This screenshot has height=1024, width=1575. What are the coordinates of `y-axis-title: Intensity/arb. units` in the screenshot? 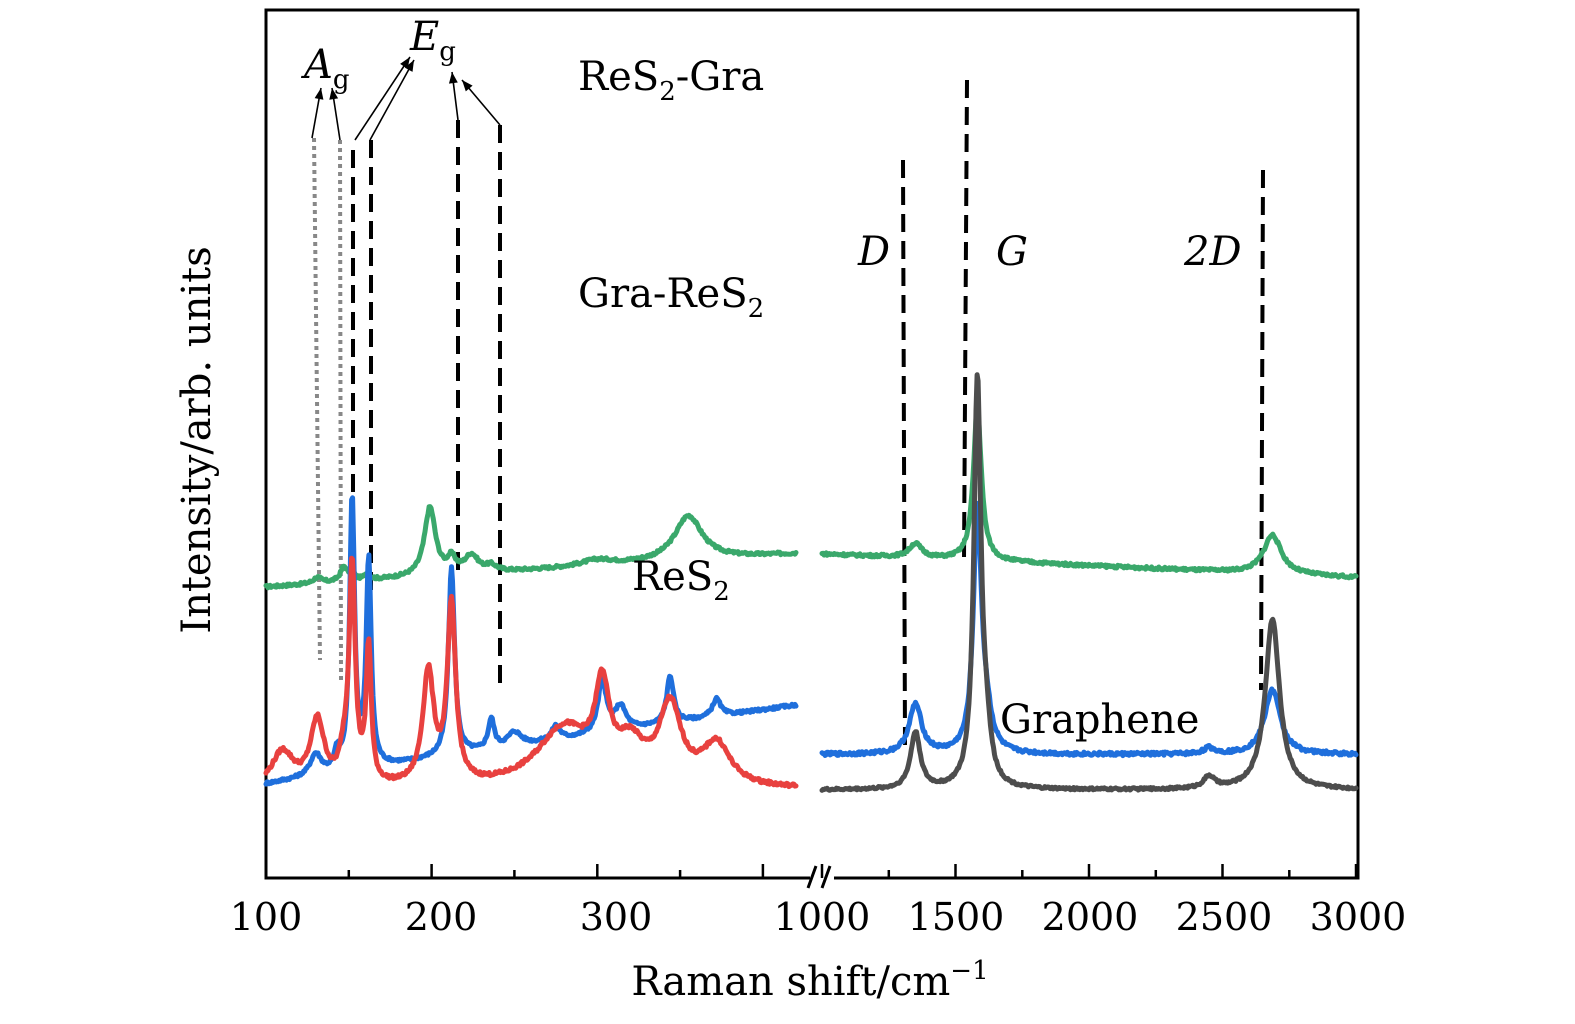 It's located at (197, 439).